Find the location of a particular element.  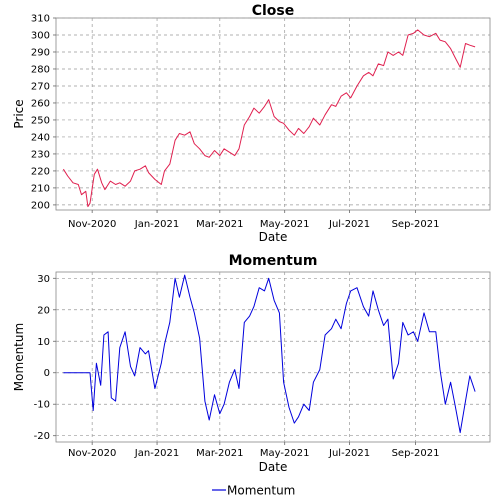

y-tick-label: 200 is located at coordinates (40, 205).